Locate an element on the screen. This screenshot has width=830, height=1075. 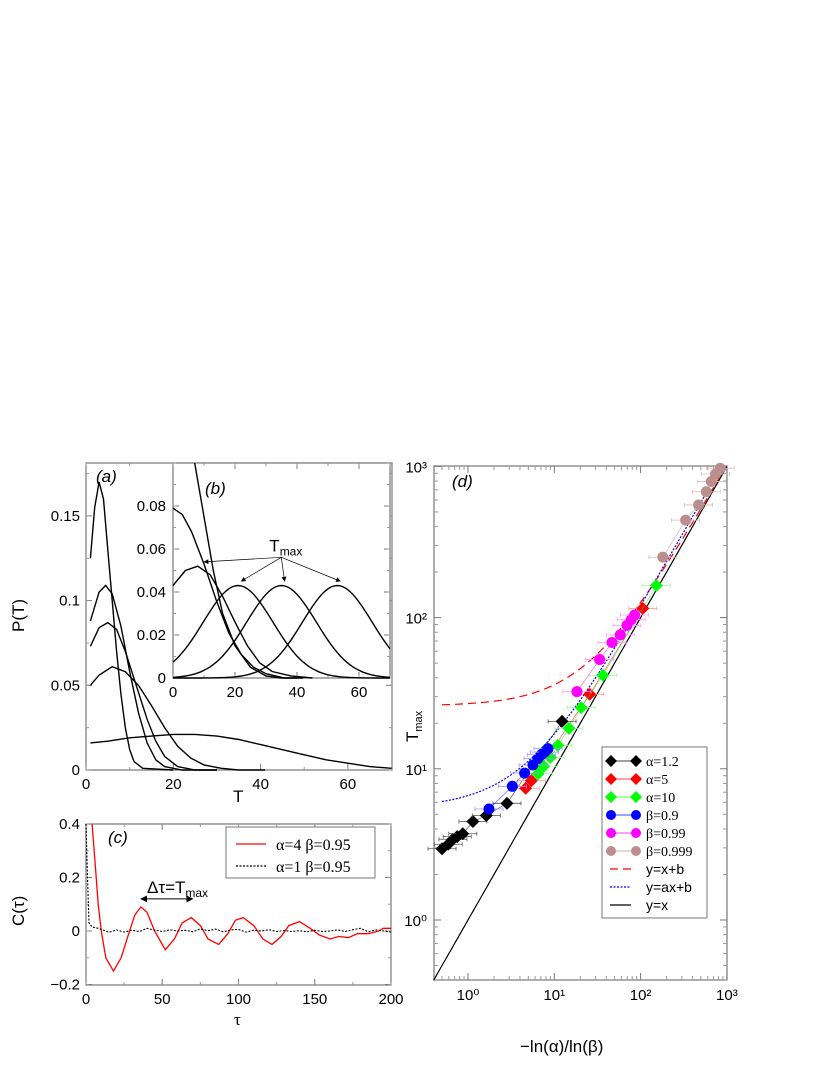
annotation-tmax-b: Tmax is located at coordinates (285, 547).